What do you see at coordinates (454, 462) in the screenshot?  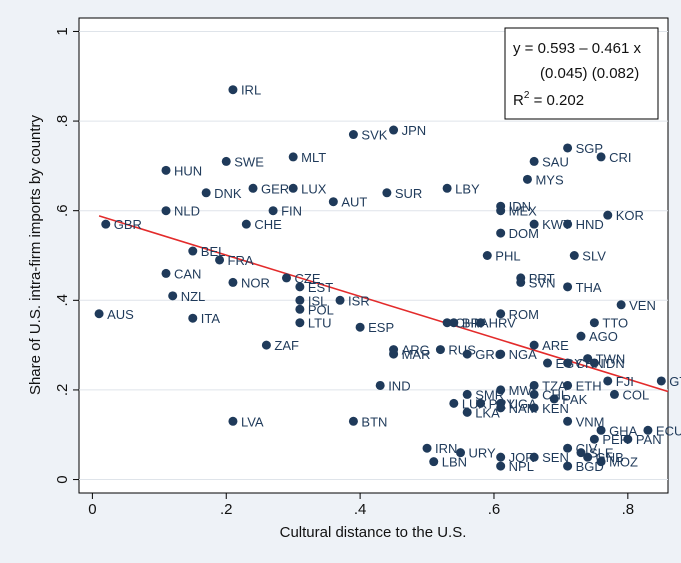 I see `point-label: LBN` at bounding box center [454, 462].